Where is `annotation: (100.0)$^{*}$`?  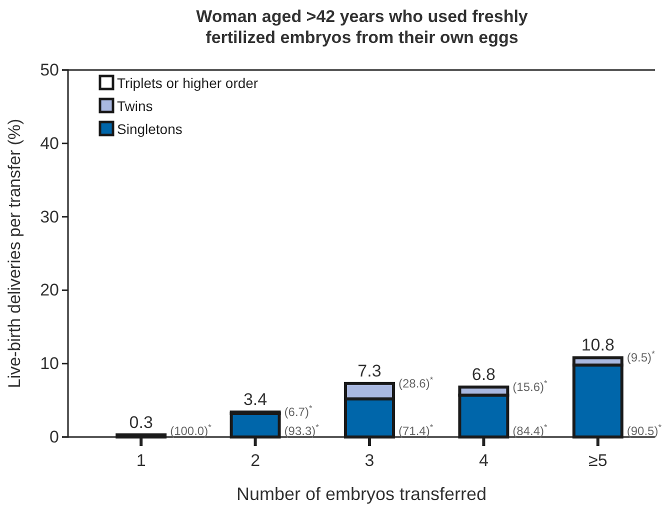
annotation: (100.0)$^{*}$ is located at coordinates (191, 430).